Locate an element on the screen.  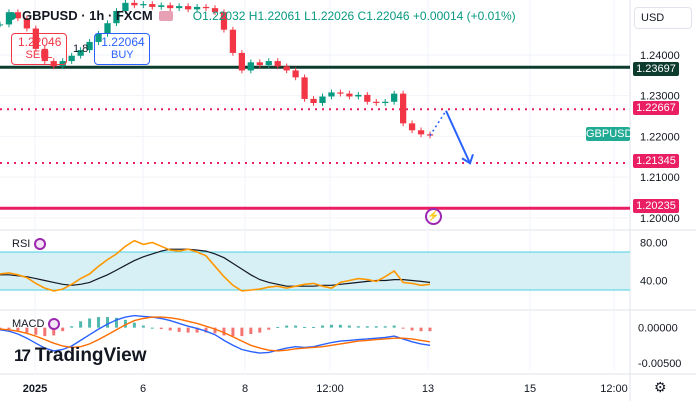
spread-value: 1.8 is located at coordinates (81, 49).